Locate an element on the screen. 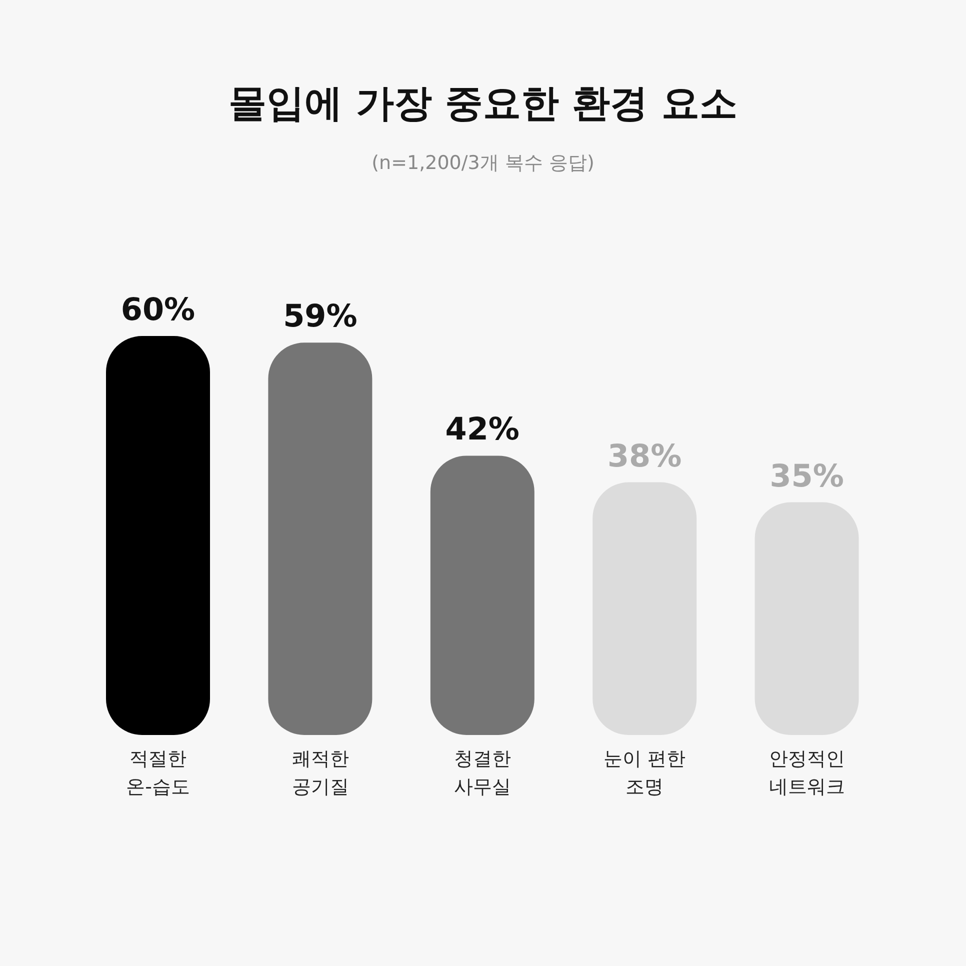 The height and width of the screenshot is (966, 966). data-label: 38% is located at coordinates (645, 456).